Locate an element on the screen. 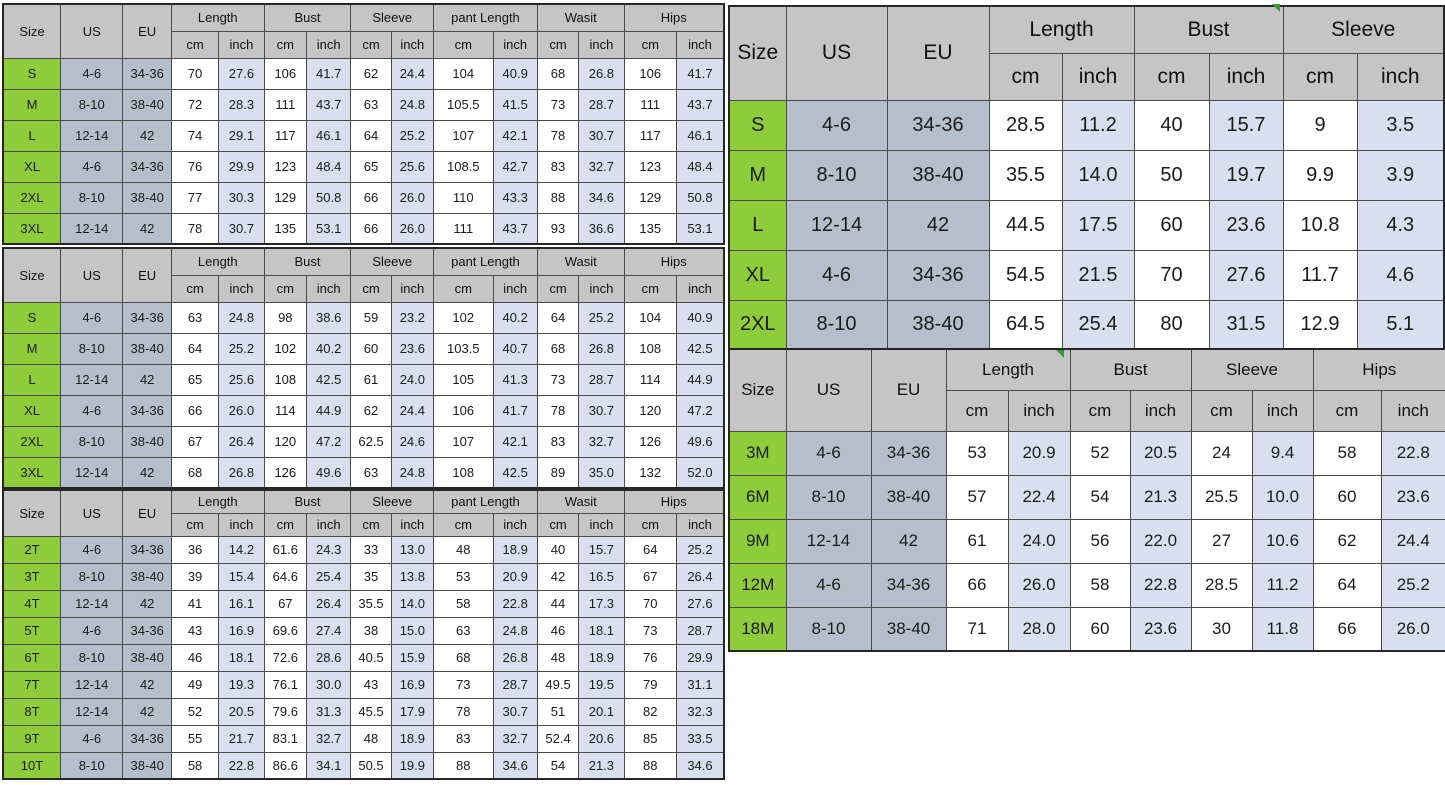 The height and width of the screenshot is (785, 1445). measurement-cell: 73 is located at coordinates (463, 684).